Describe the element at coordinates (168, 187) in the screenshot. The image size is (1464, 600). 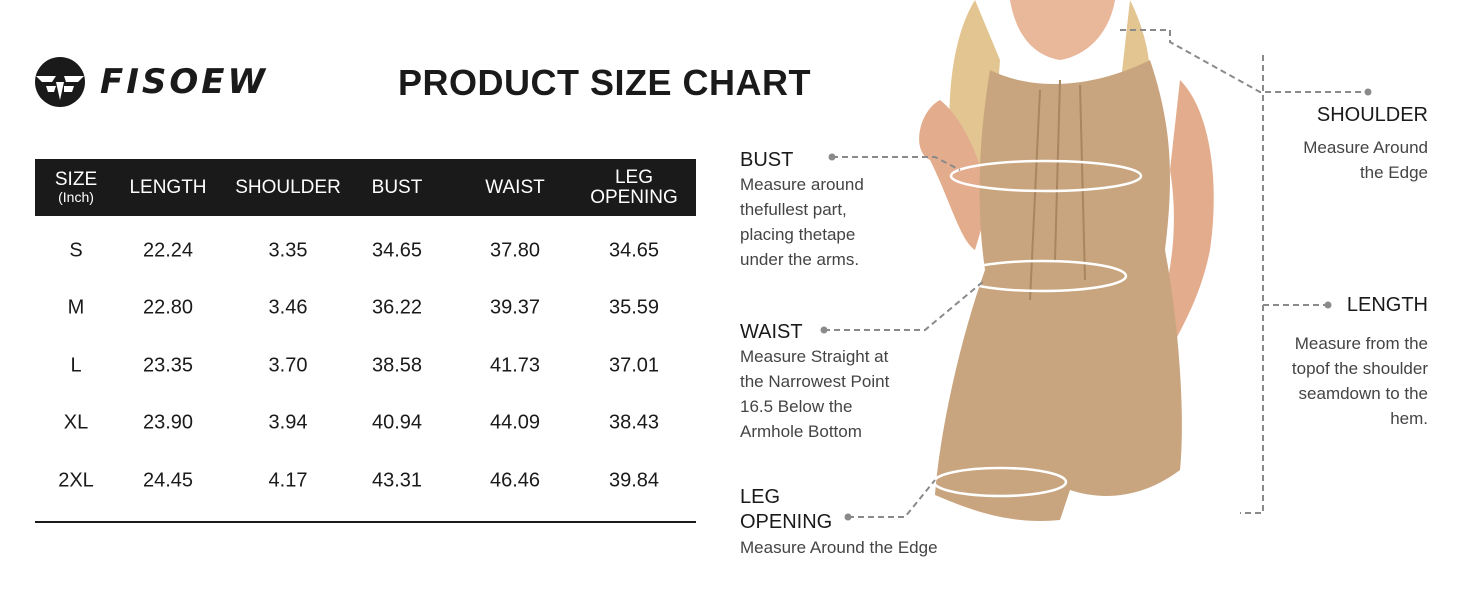
I see `header-length: LENGTH` at that location.